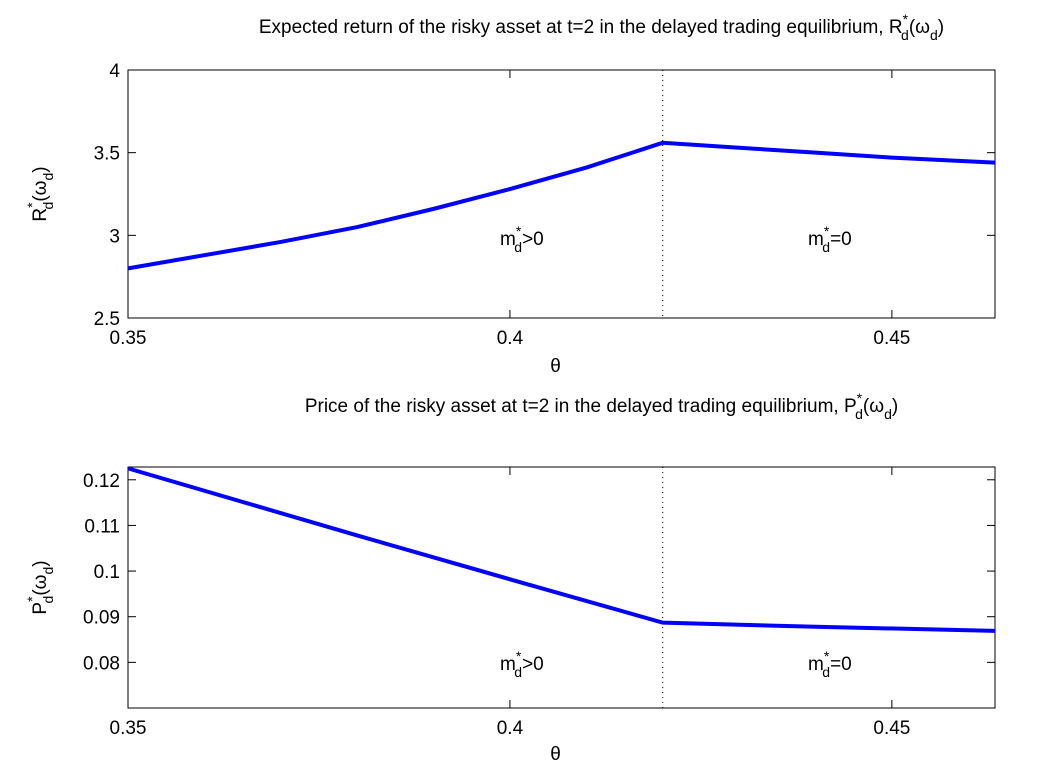 Image resolution: width=1051 pixels, height=783 pixels. What do you see at coordinates (102, 526) in the screenshot?
I see `y-tick-label: 0.11` at bounding box center [102, 526].